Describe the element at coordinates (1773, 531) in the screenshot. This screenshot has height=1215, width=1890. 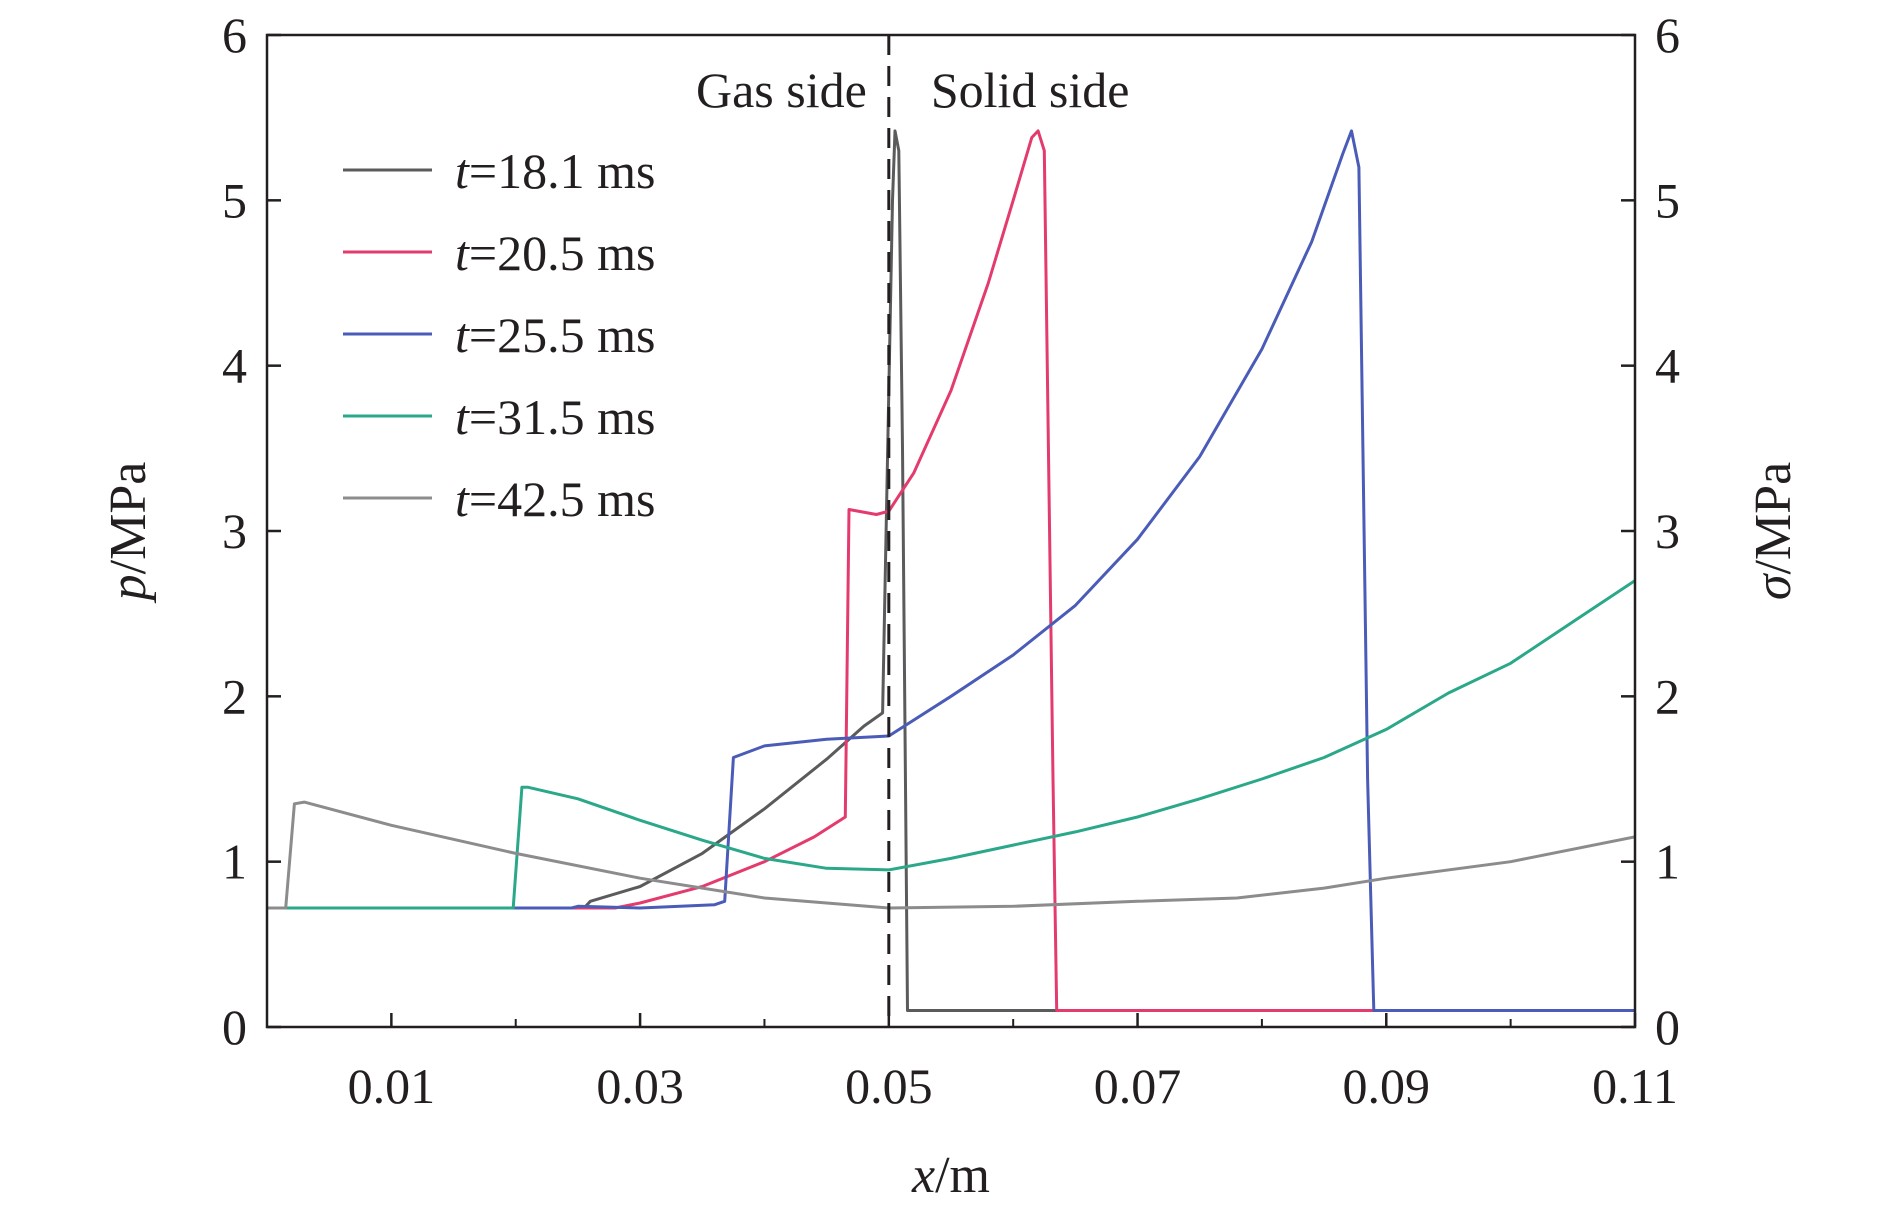
I see `y-right-axis-title: σ/MPa` at that location.